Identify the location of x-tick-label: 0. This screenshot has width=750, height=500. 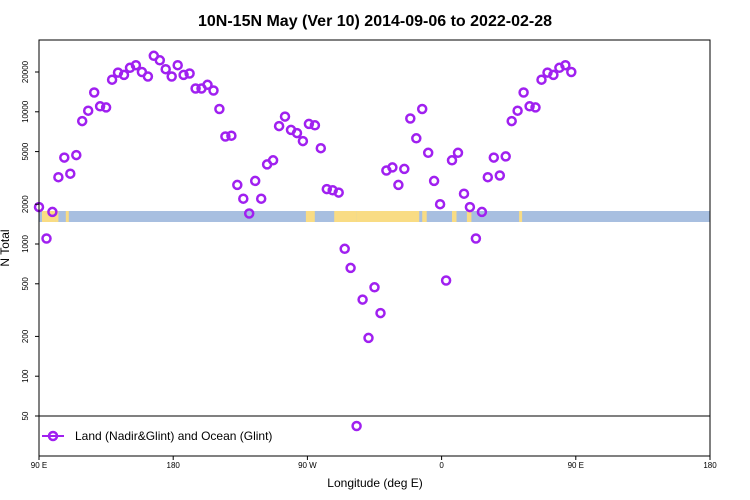
(441, 465).